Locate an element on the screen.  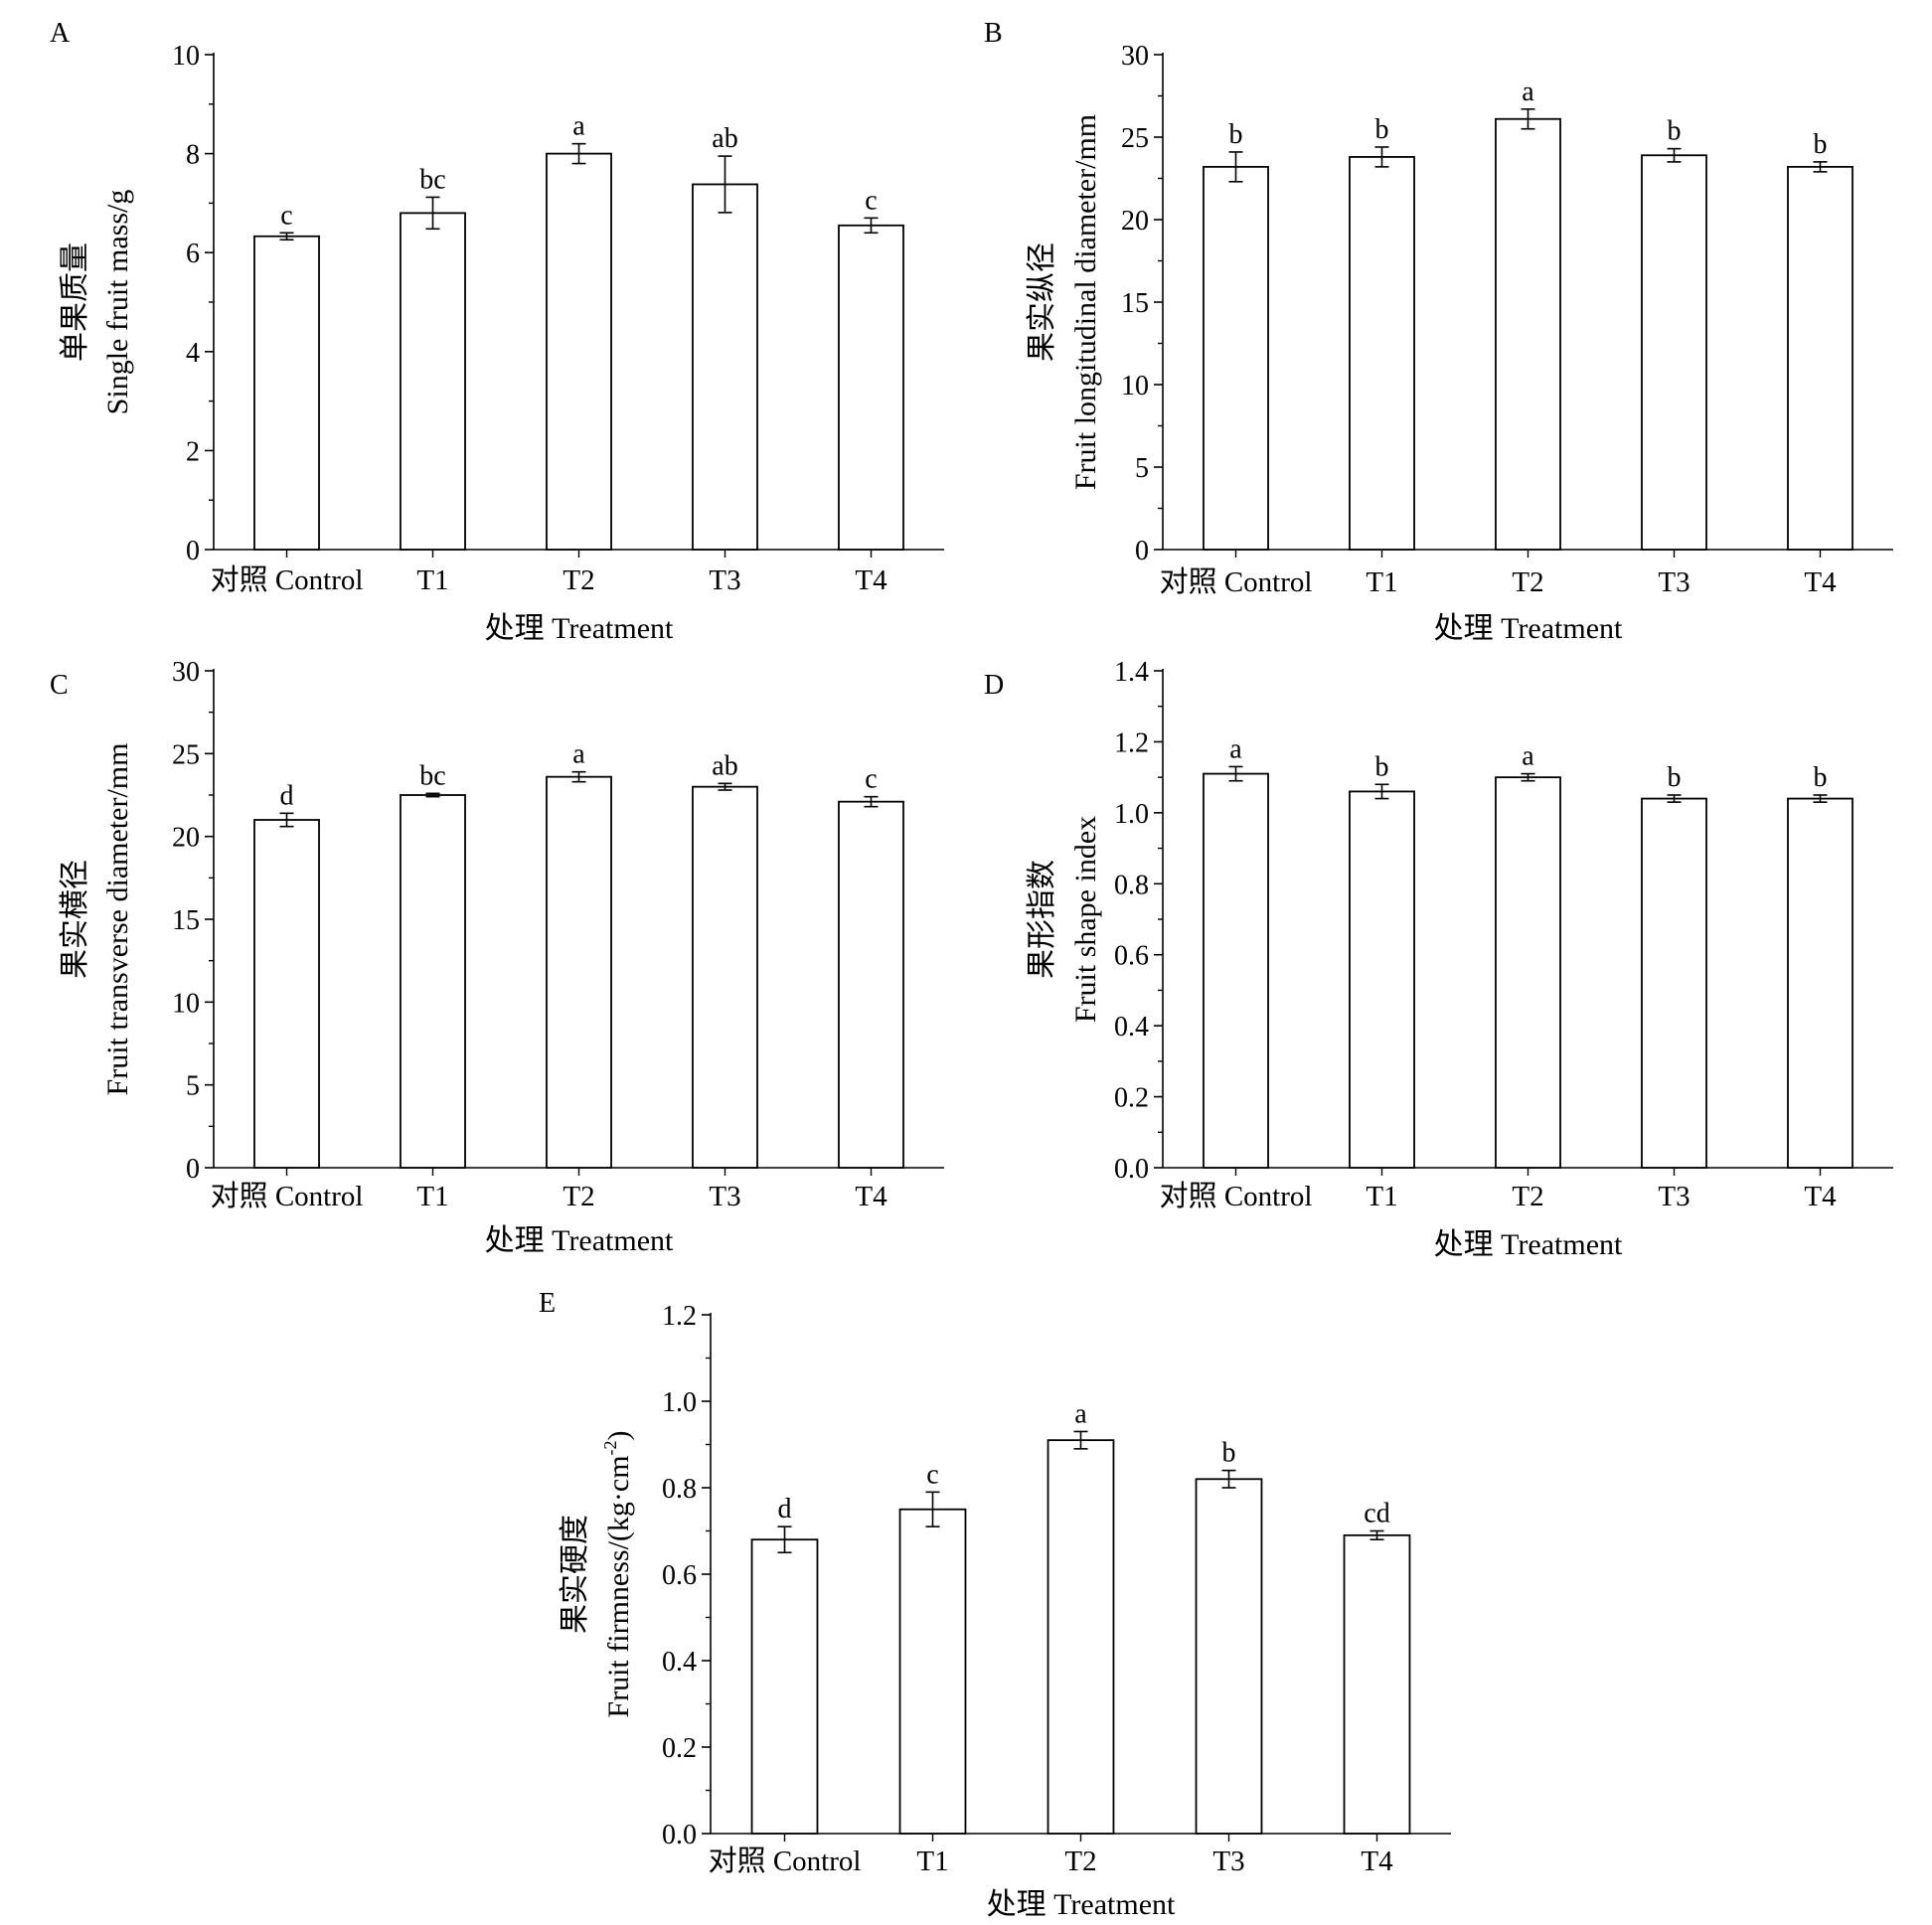
y-axis-label-zh: 单果质量 is located at coordinates (75, 302).